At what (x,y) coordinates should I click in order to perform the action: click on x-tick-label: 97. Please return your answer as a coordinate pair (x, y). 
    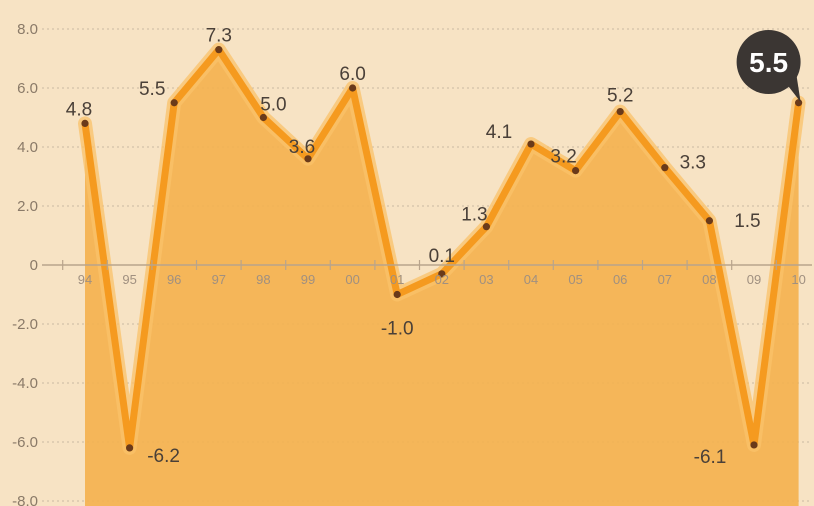
    Looking at the image, I should click on (219, 279).